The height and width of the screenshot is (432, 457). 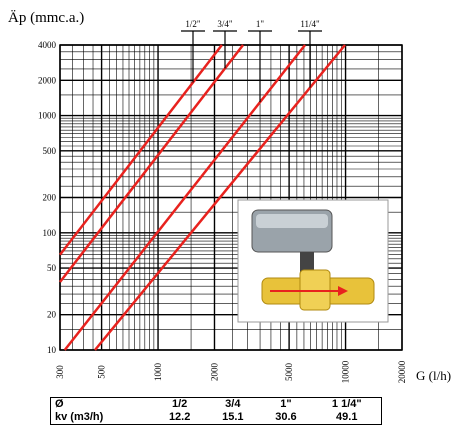 I want to click on series-label: 11/4", so click(x=310, y=24).